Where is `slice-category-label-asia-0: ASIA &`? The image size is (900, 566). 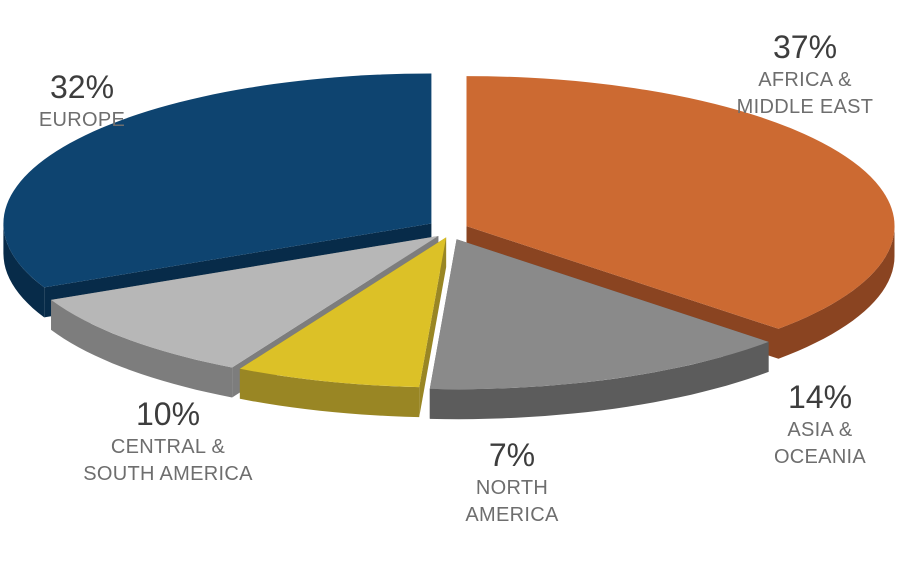
slice-category-label-asia-0: ASIA & is located at coordinates (820, 430).